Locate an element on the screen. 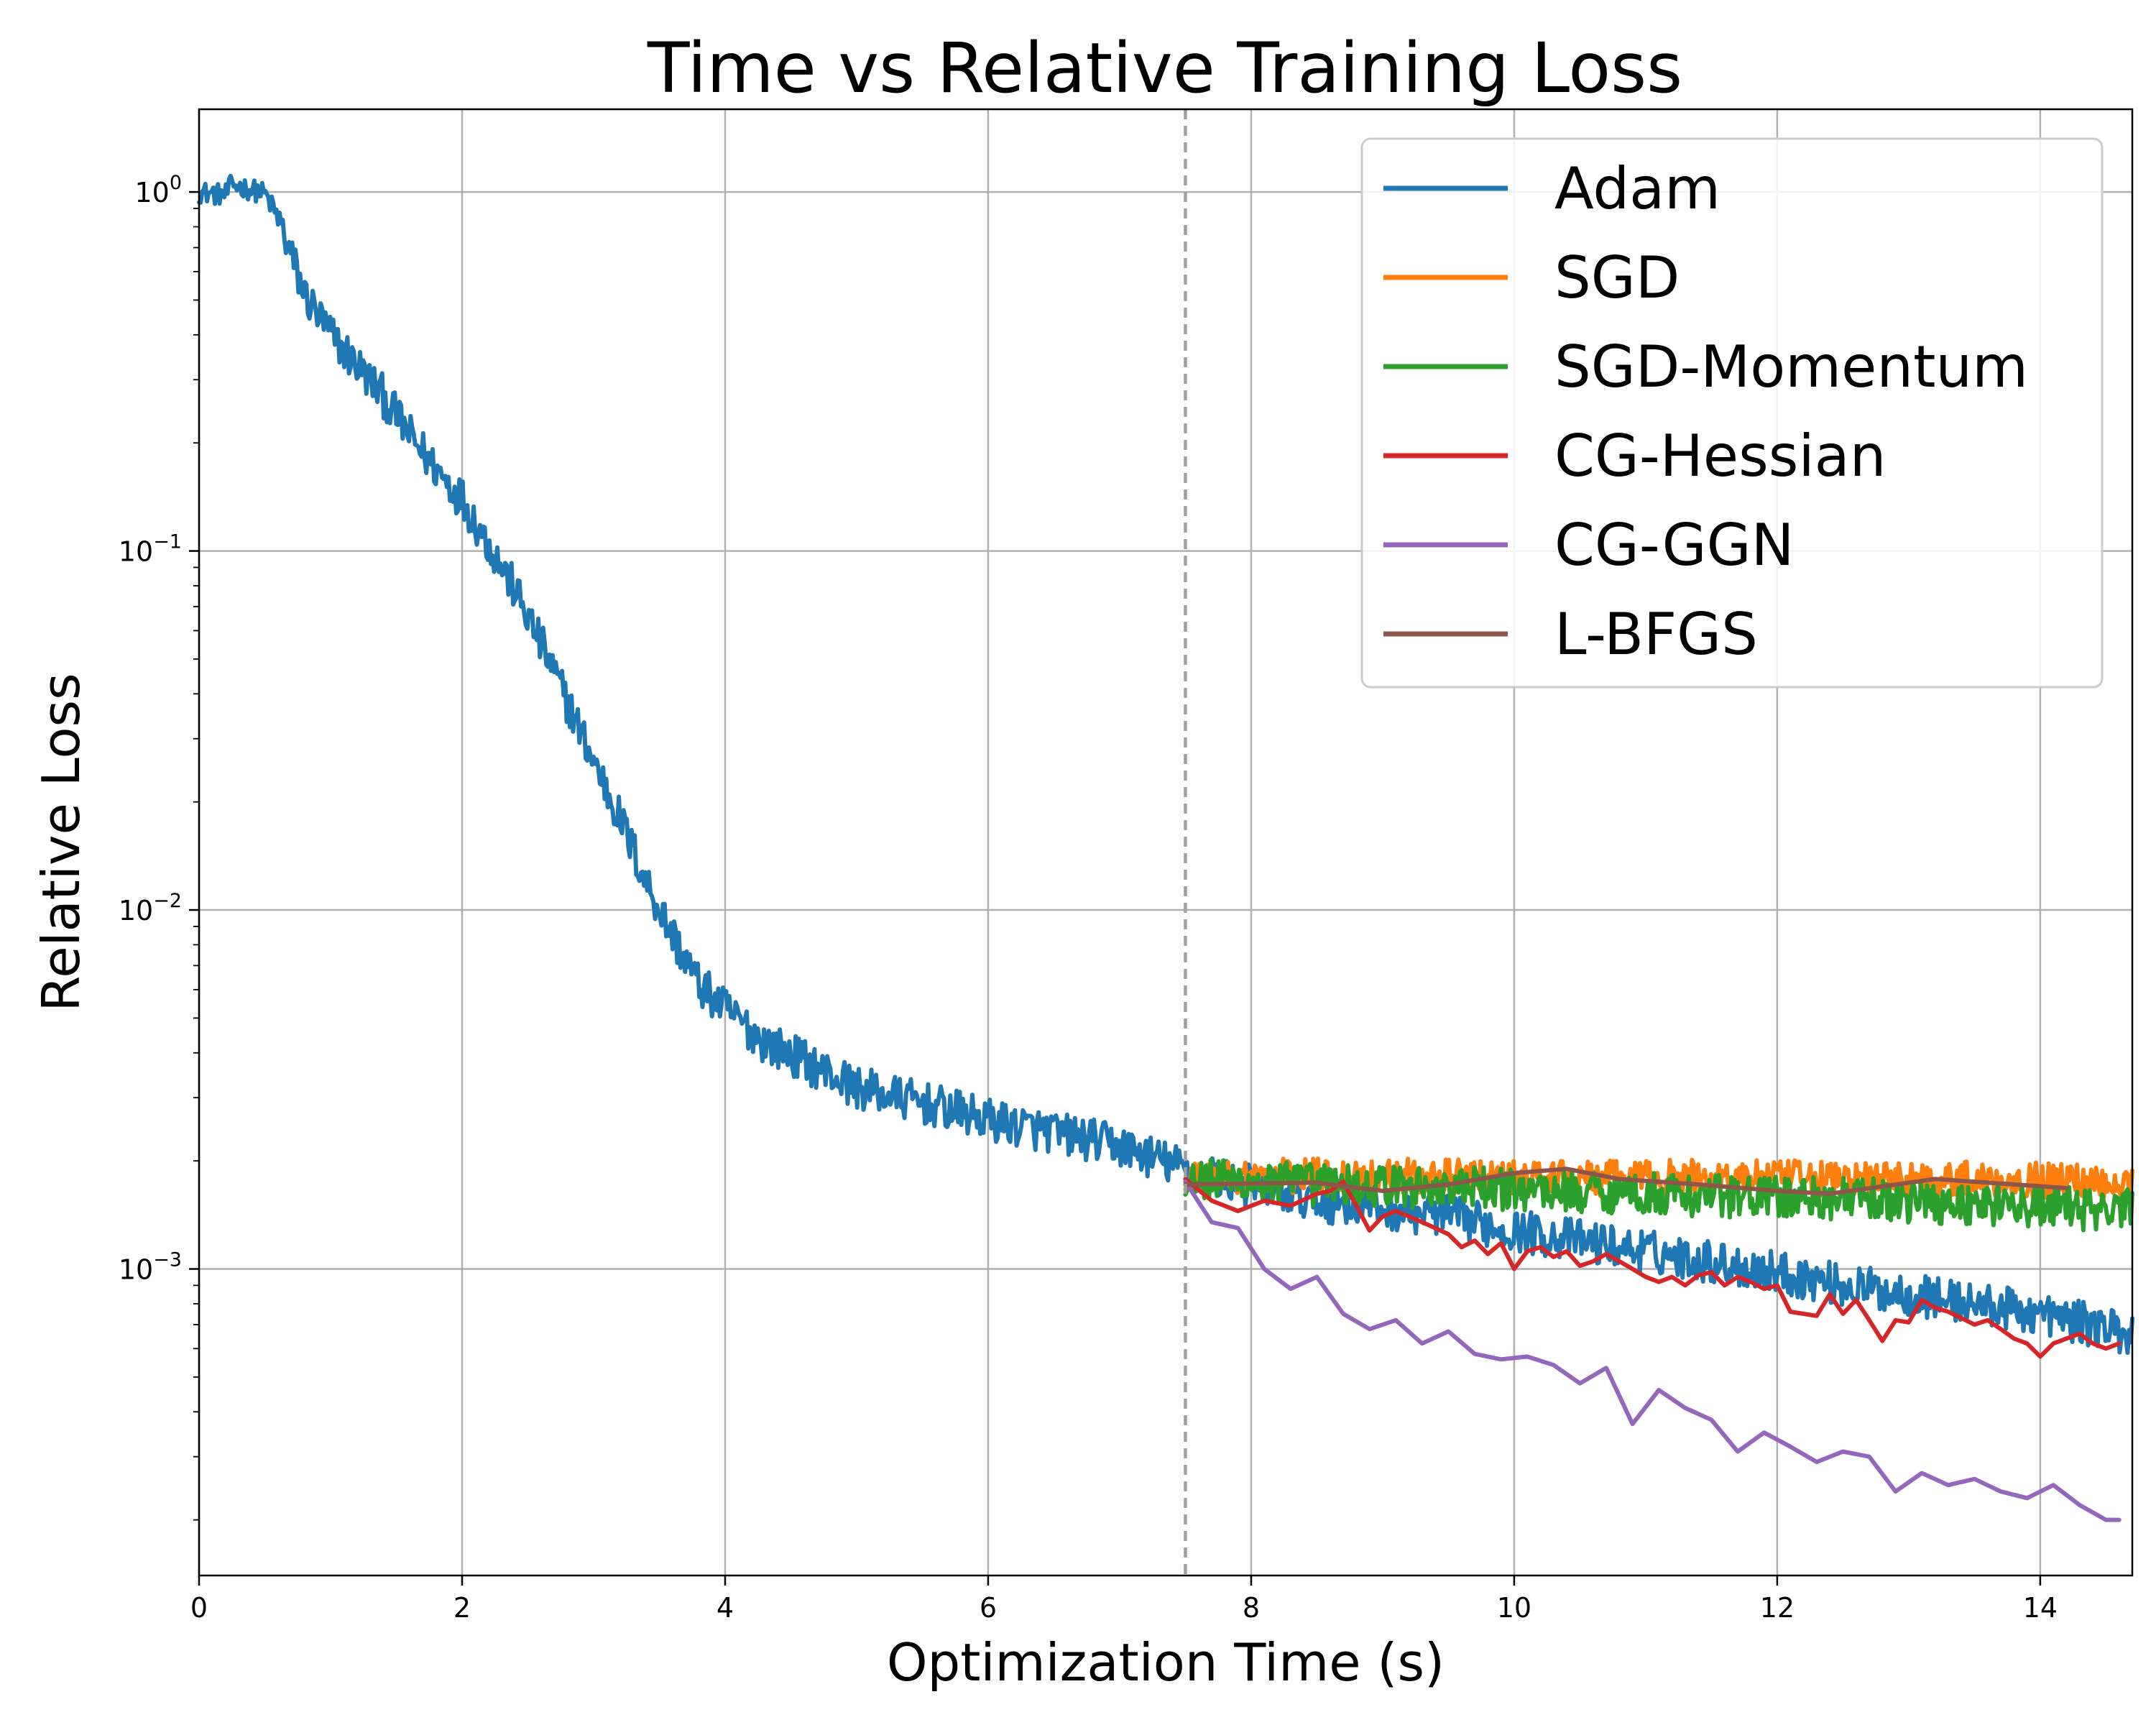 The height and width of the screenshot is (1725, 2156). x-tick-label: 8 is located at coordinates (1251, 1608).